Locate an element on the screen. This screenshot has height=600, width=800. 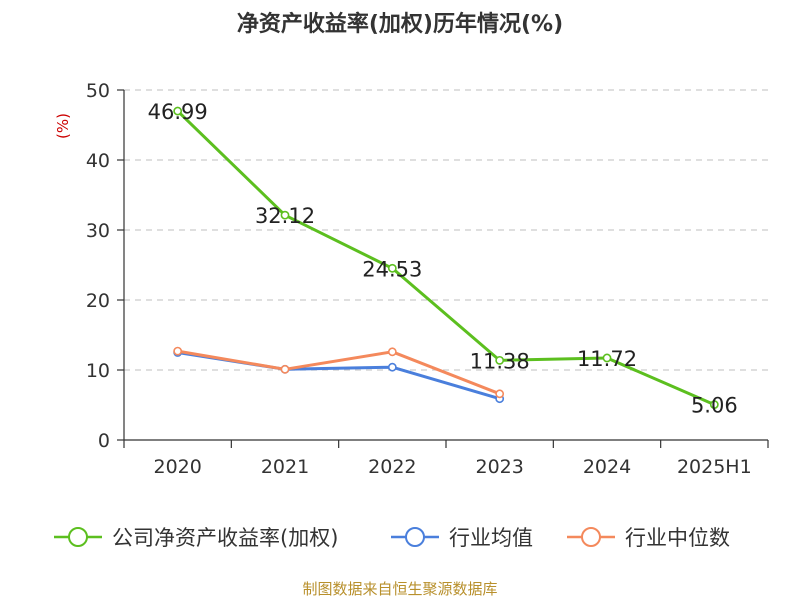
y-axis-label: (%) is located at coordinates (63, 126).